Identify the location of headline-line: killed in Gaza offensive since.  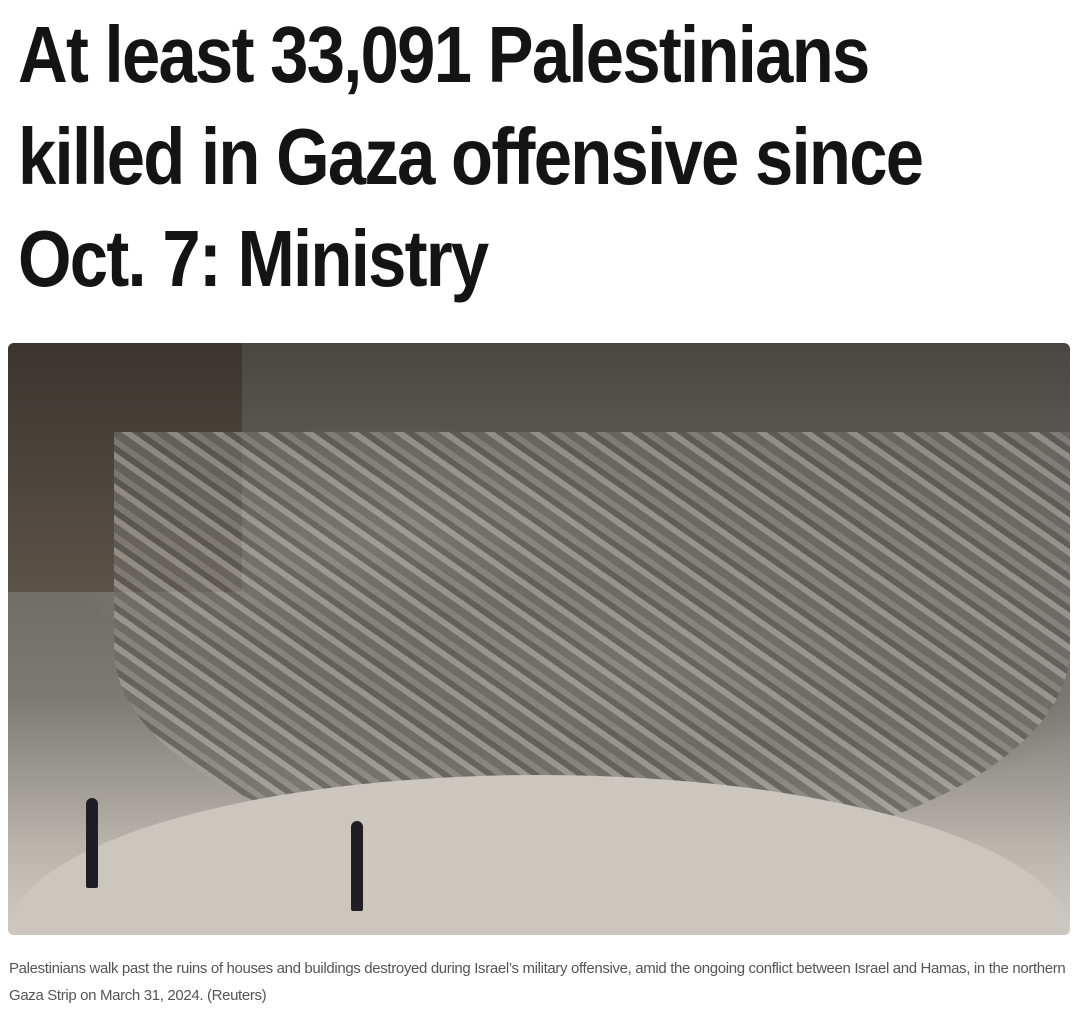
(471, 156).